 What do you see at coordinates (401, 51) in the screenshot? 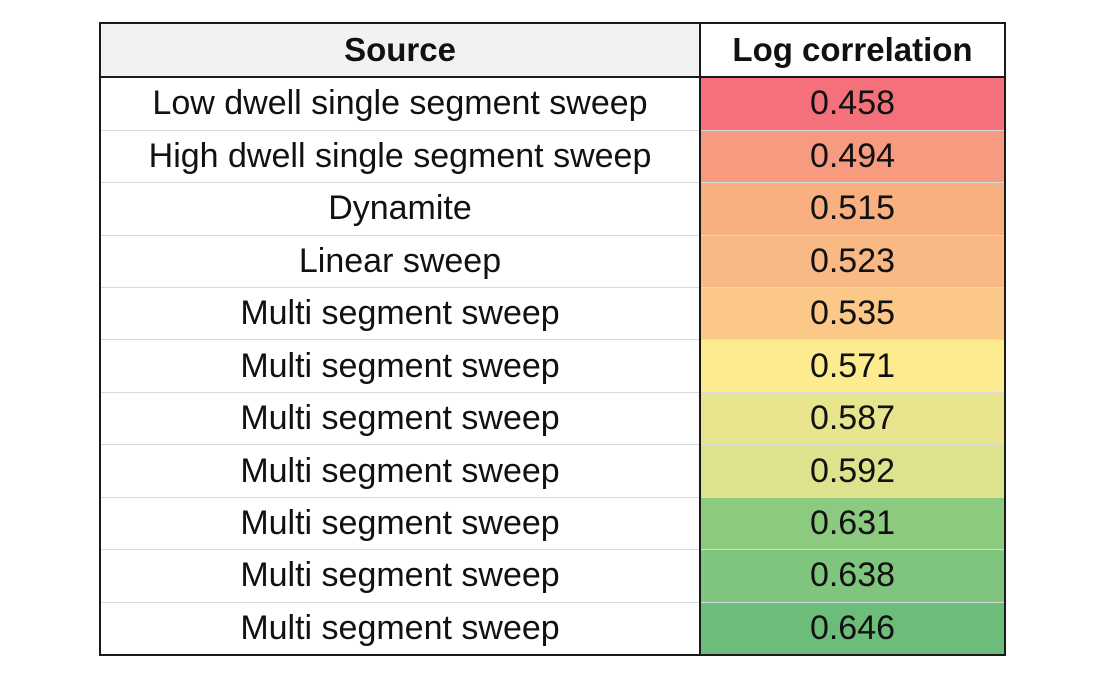
I see `header-source: Source` at bounding box center [401, 51].